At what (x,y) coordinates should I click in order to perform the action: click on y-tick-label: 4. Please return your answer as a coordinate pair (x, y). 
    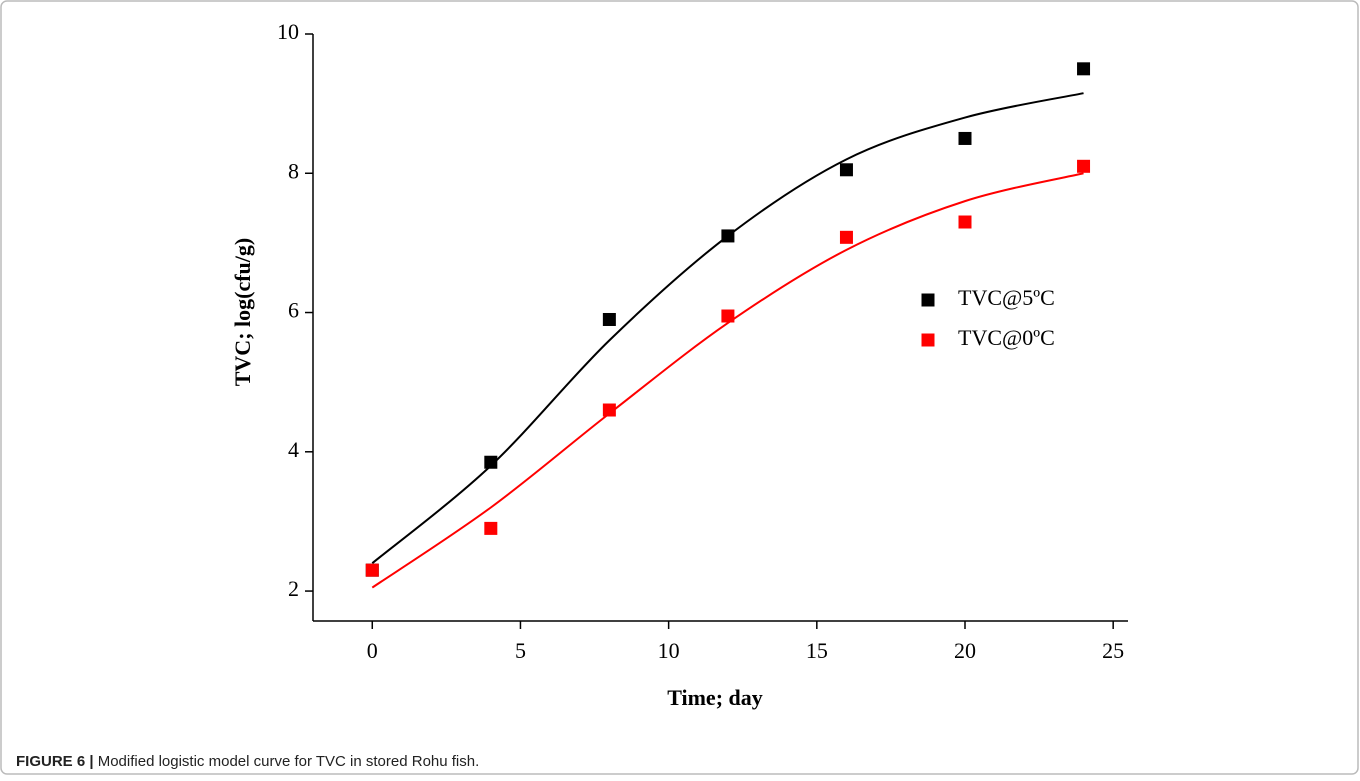
    Looking at the image, I should click on (293, 449).